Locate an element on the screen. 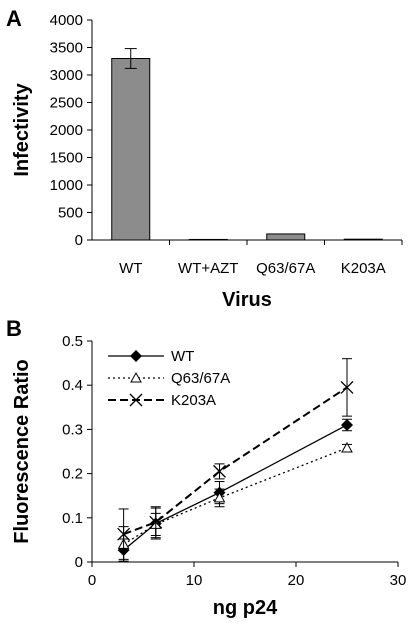 This screenshot has height=634, width=416. y-tick-label: 1500 is located at coordinates (66, 158).